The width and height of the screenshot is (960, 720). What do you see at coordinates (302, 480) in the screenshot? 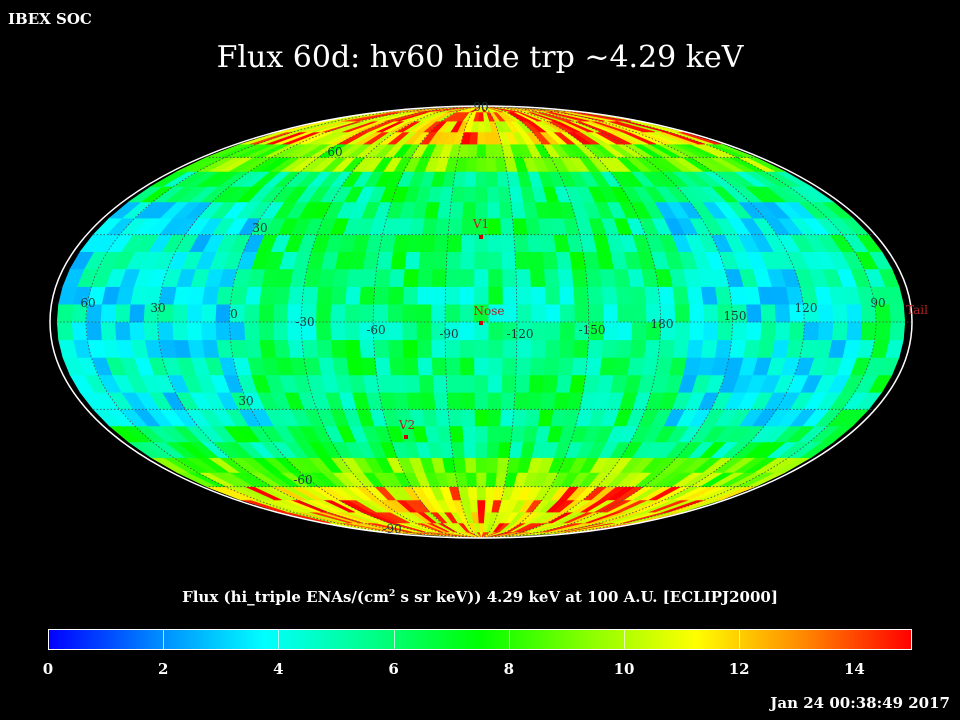
I see `latitude-label: -60` at bounding box center [302, 480].